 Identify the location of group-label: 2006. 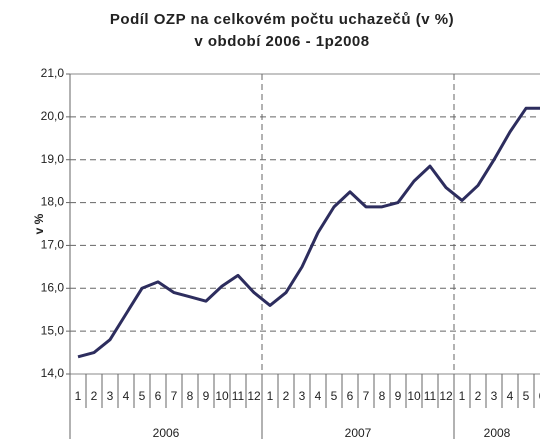
(166, 432).